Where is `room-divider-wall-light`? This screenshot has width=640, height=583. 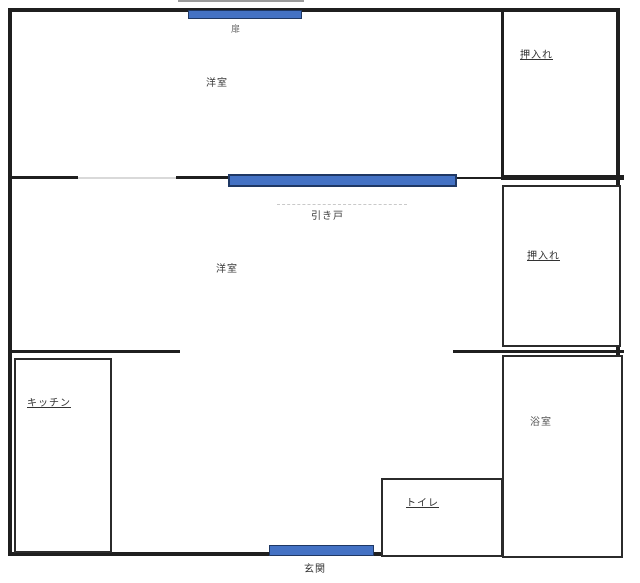
room-divider-wall-light is located at coordinates (127, 178).